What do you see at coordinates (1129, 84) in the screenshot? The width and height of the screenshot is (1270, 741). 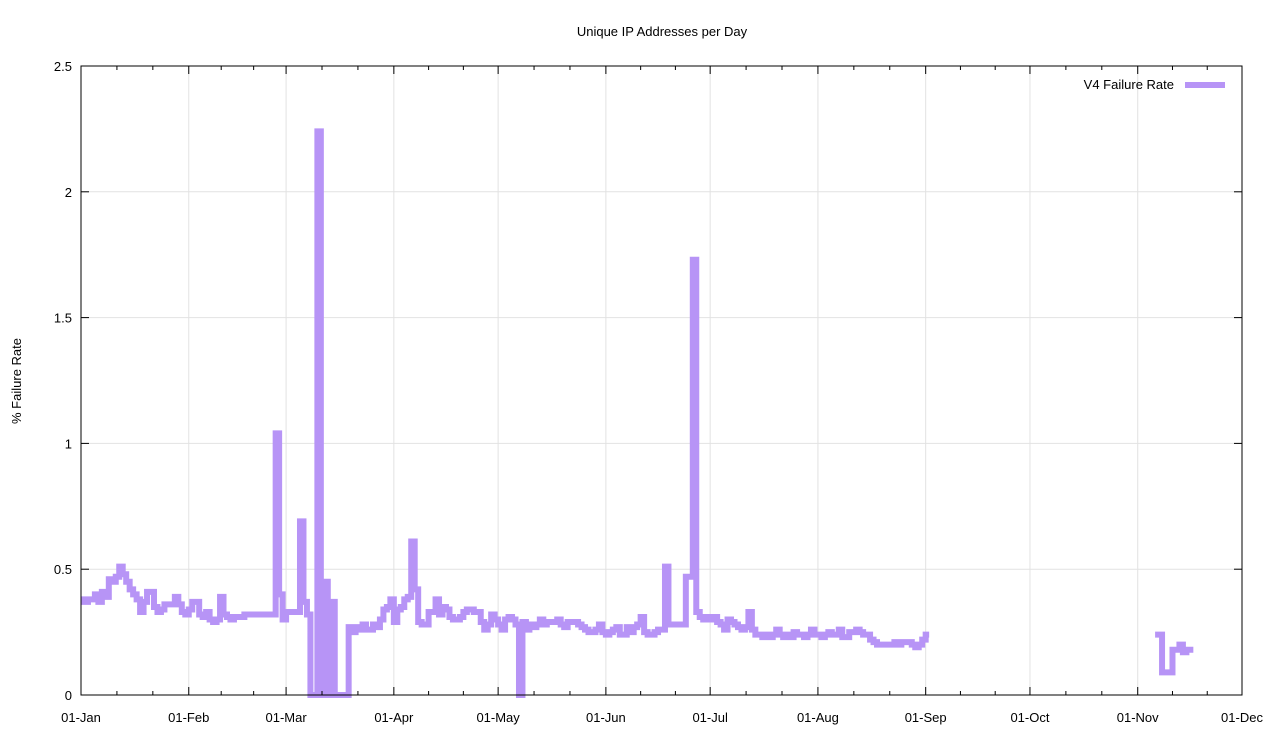 I see `legend-label: V4 Failure Rate` at bounding box center [1129, 84].